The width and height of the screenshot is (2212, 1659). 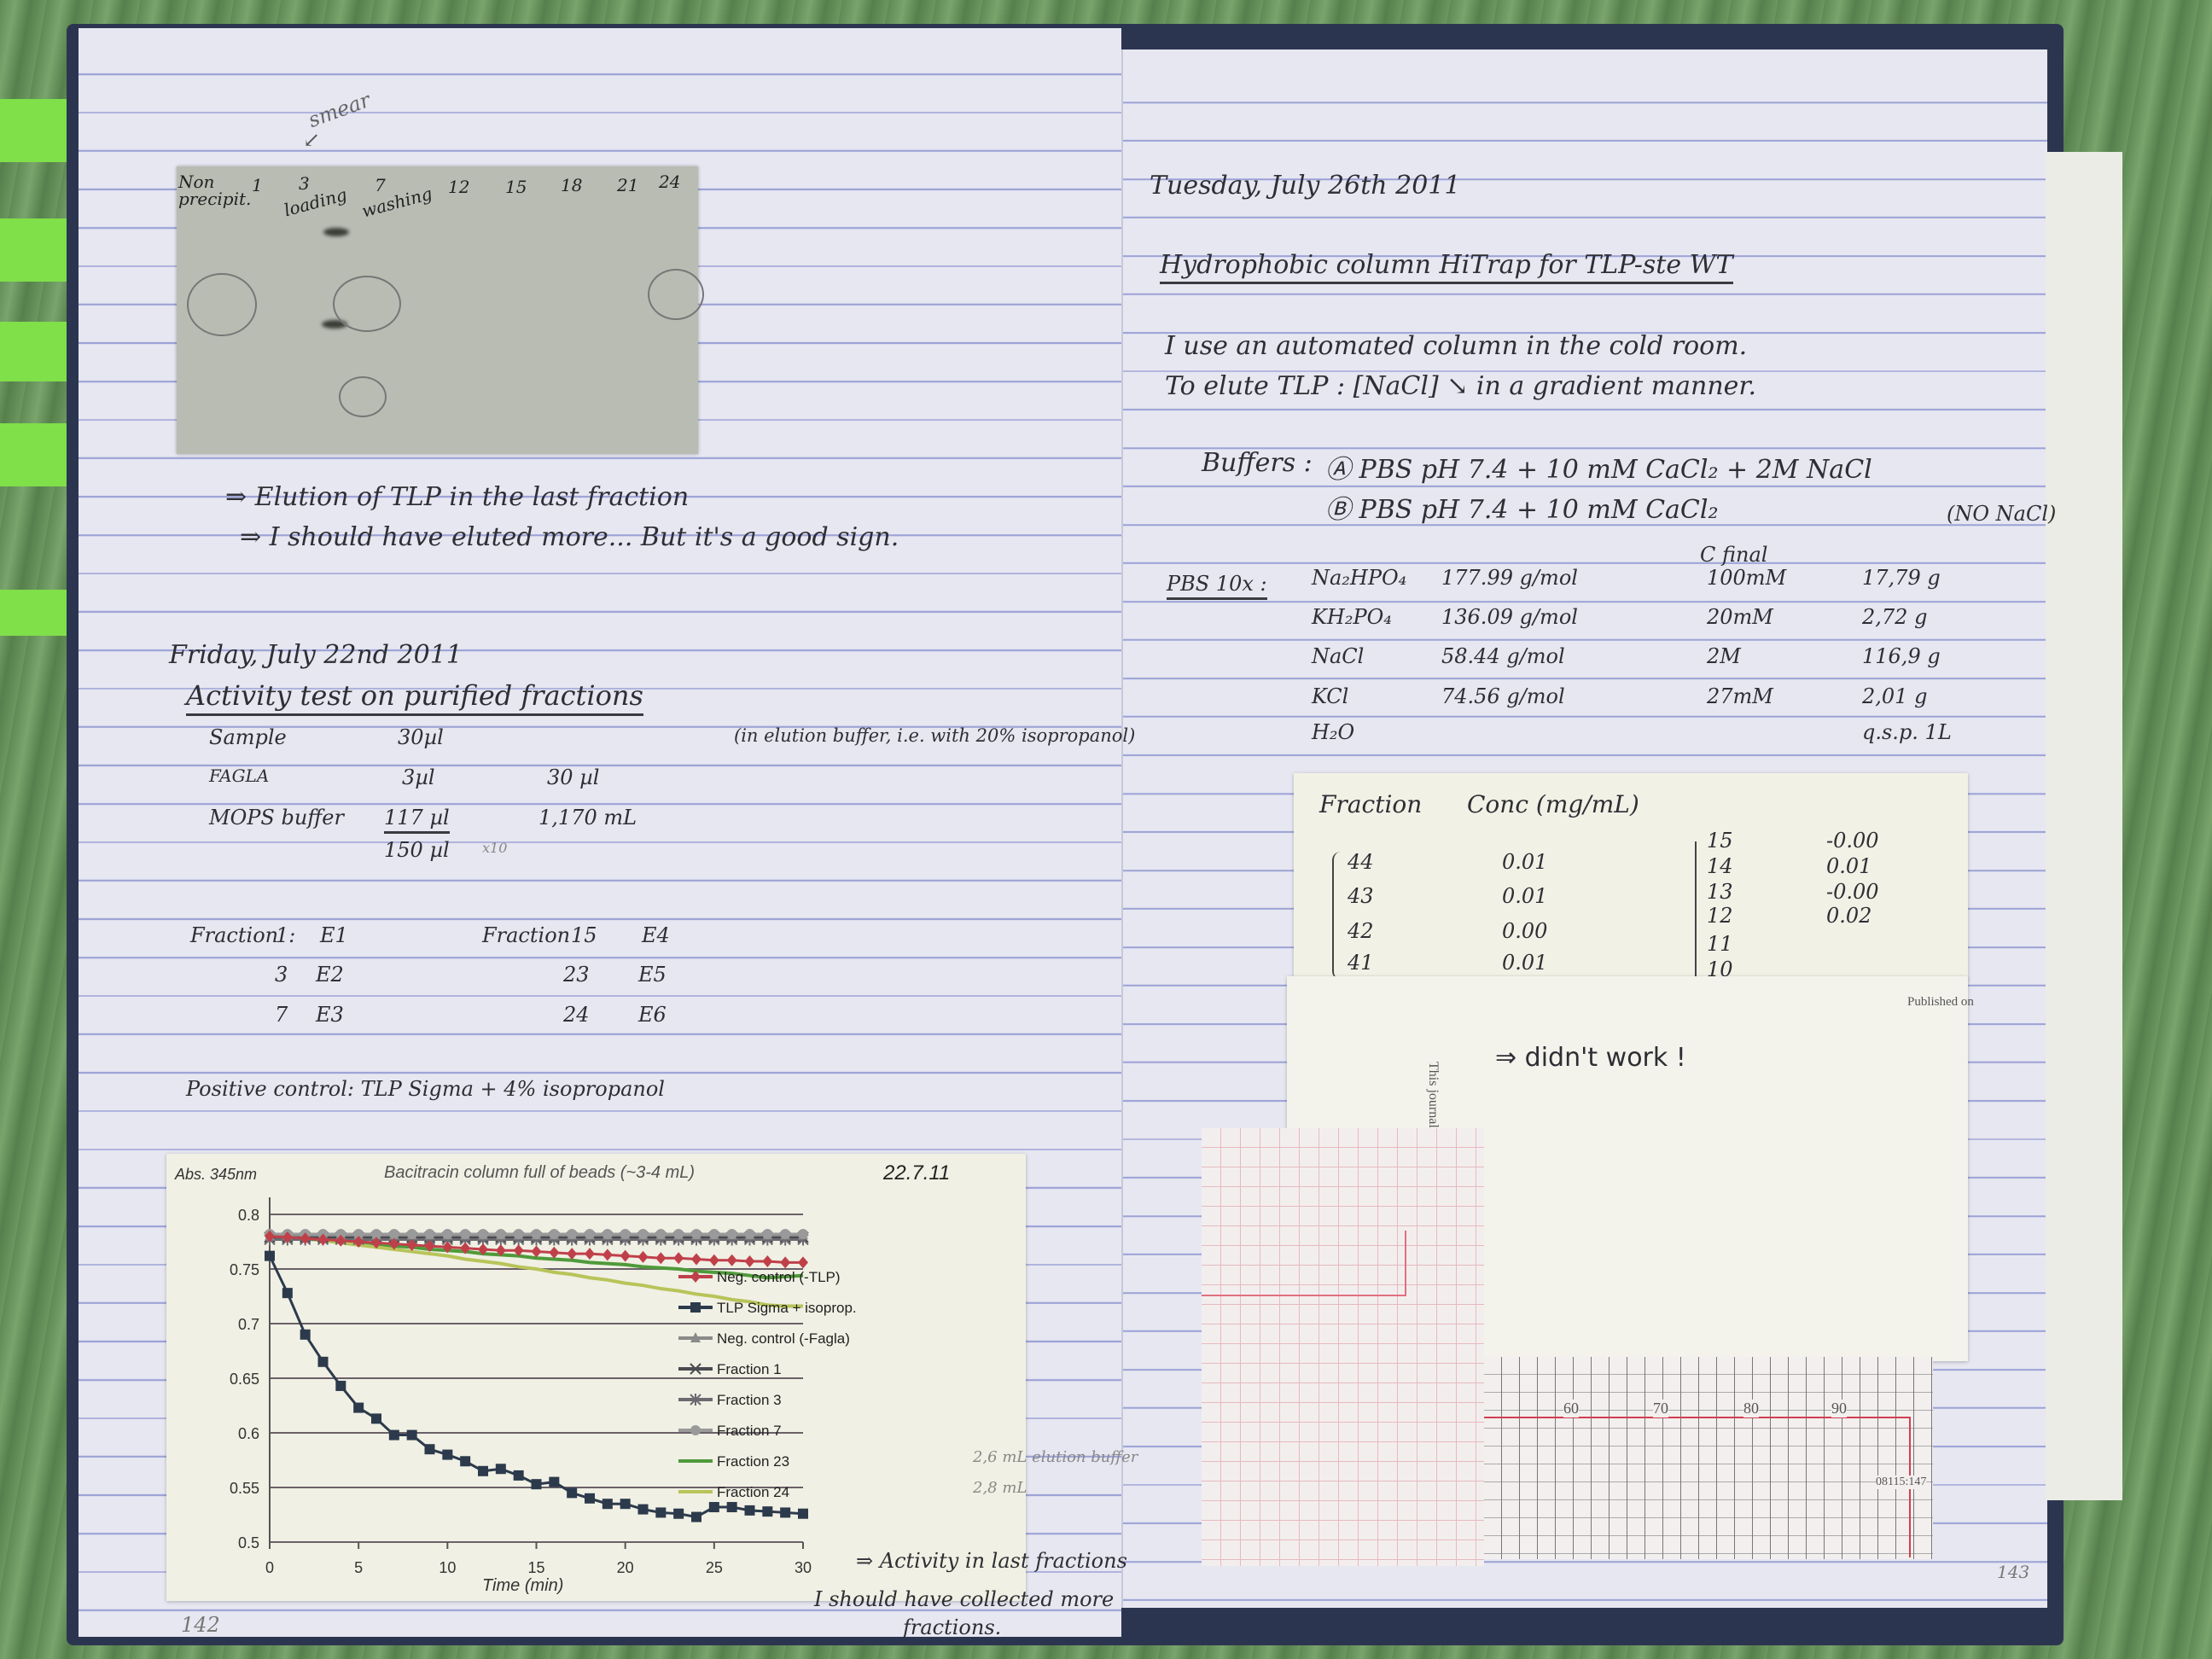 I want to click on x-tick-label: 5, so click(x=358, y=1567).